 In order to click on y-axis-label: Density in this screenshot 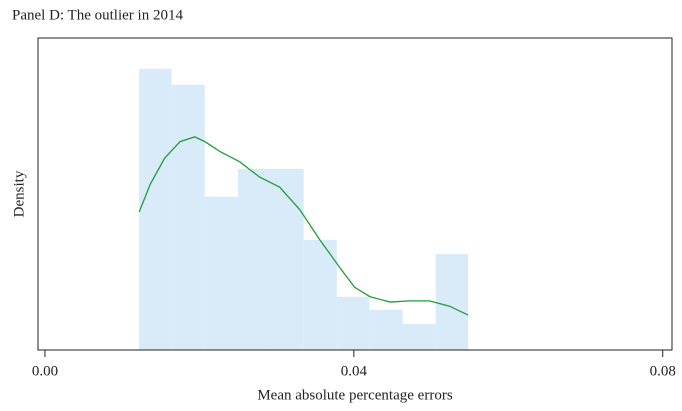, I will do `click(19, 193)`.